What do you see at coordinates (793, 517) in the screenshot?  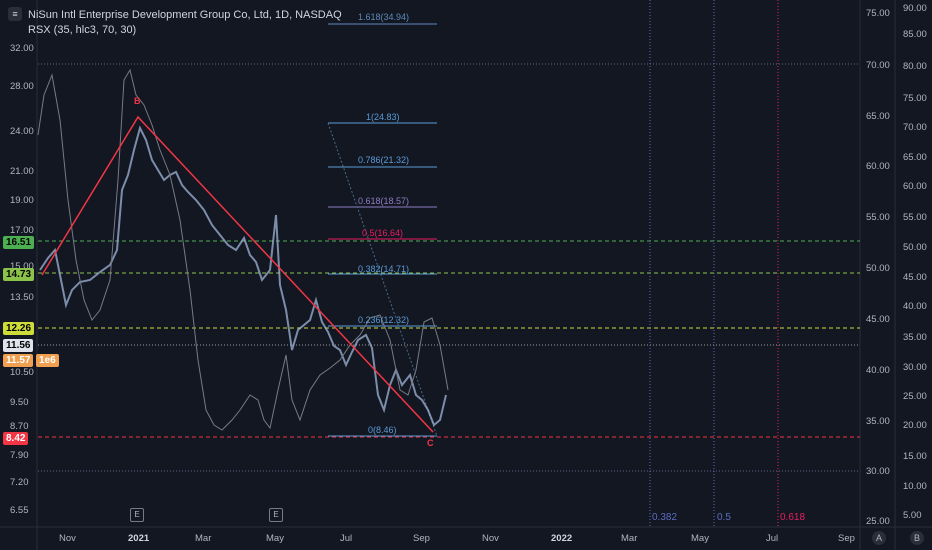 I see `time-zone-label-0618: 0.618` at bounding box center [793, 517].